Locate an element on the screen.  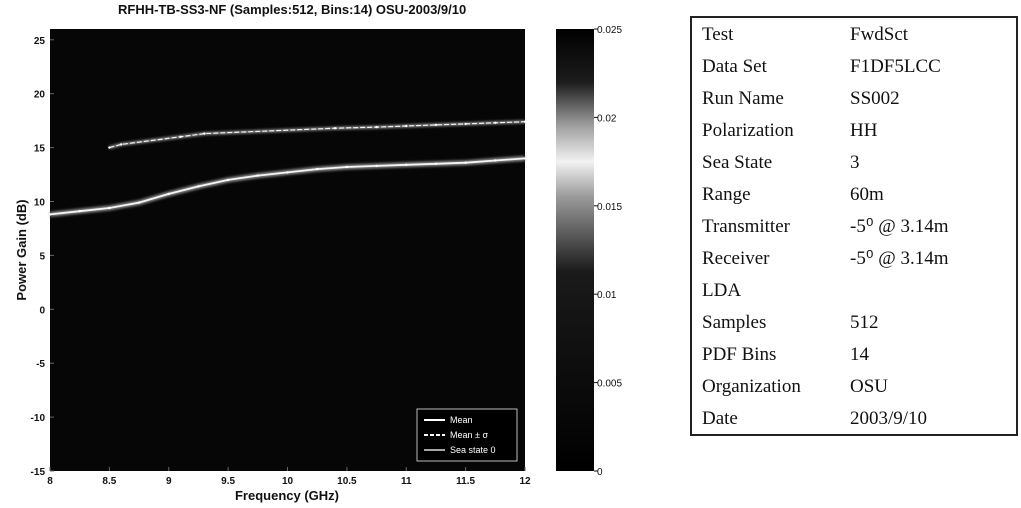
y-tick-label: 0 is located at coordinates (42, 310).